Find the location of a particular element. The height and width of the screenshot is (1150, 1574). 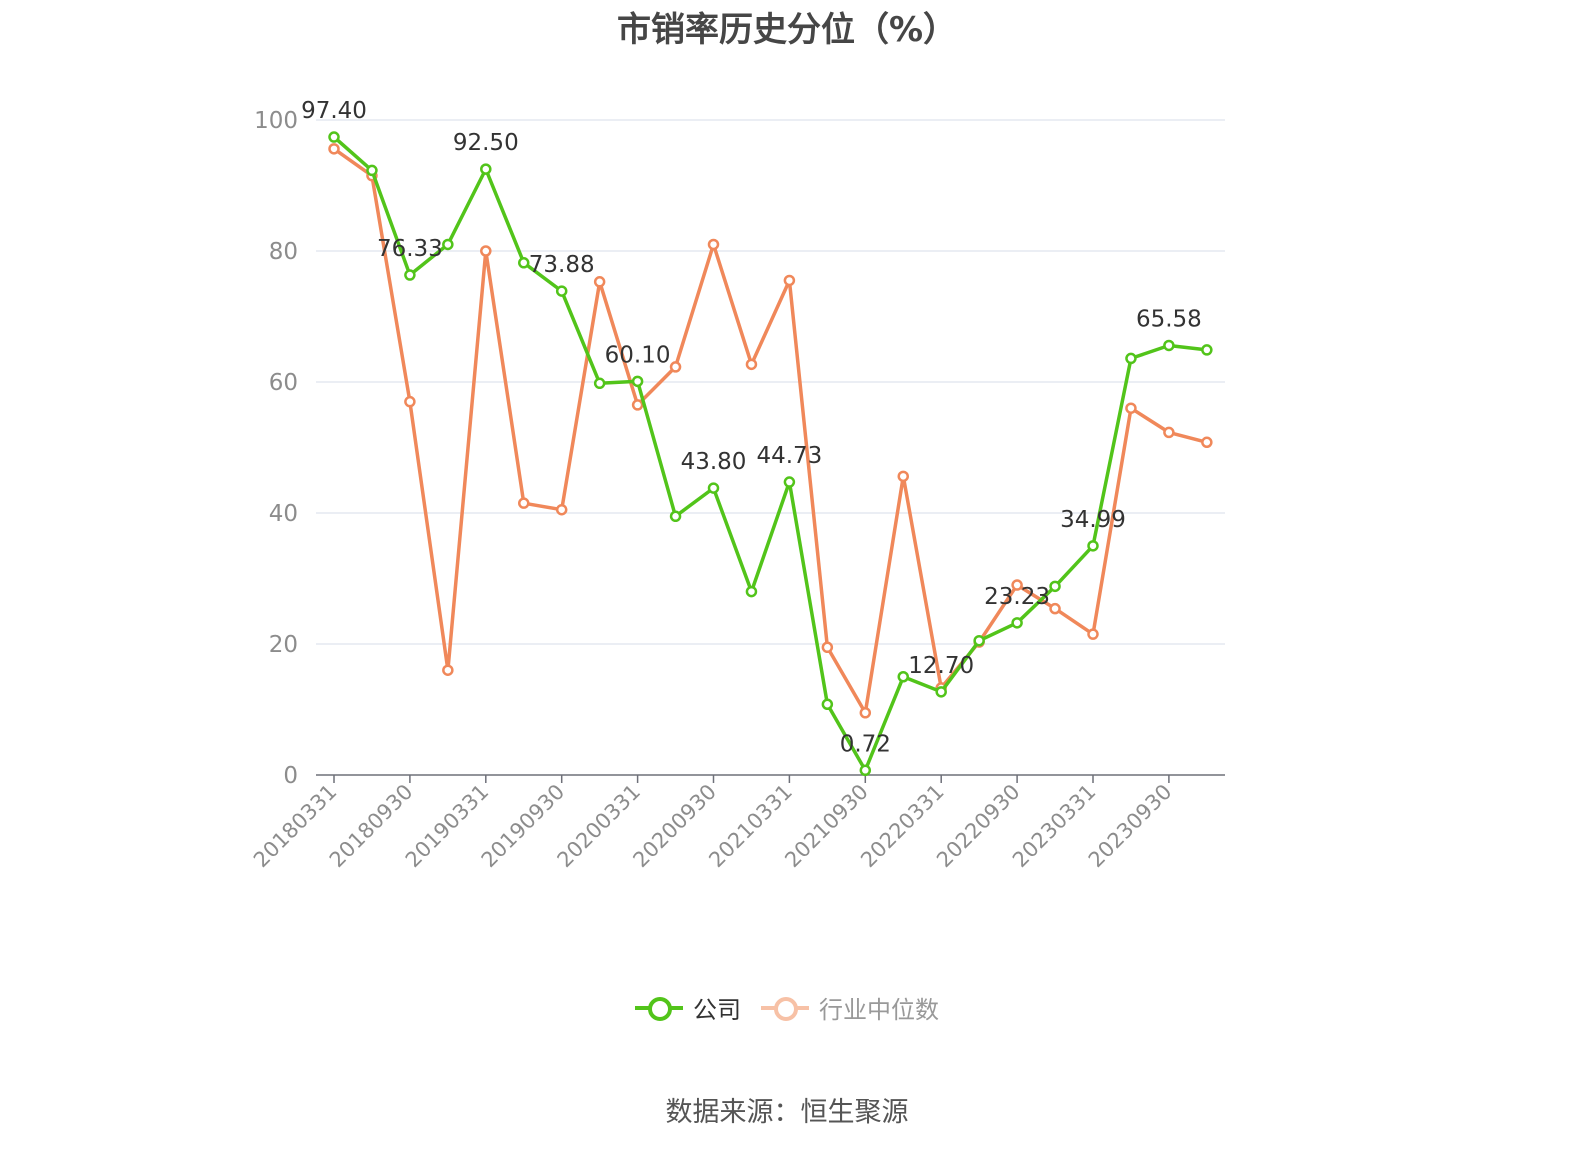

legend-item-industry-median: 行业中位数 is located at coordinates (850, 1007).